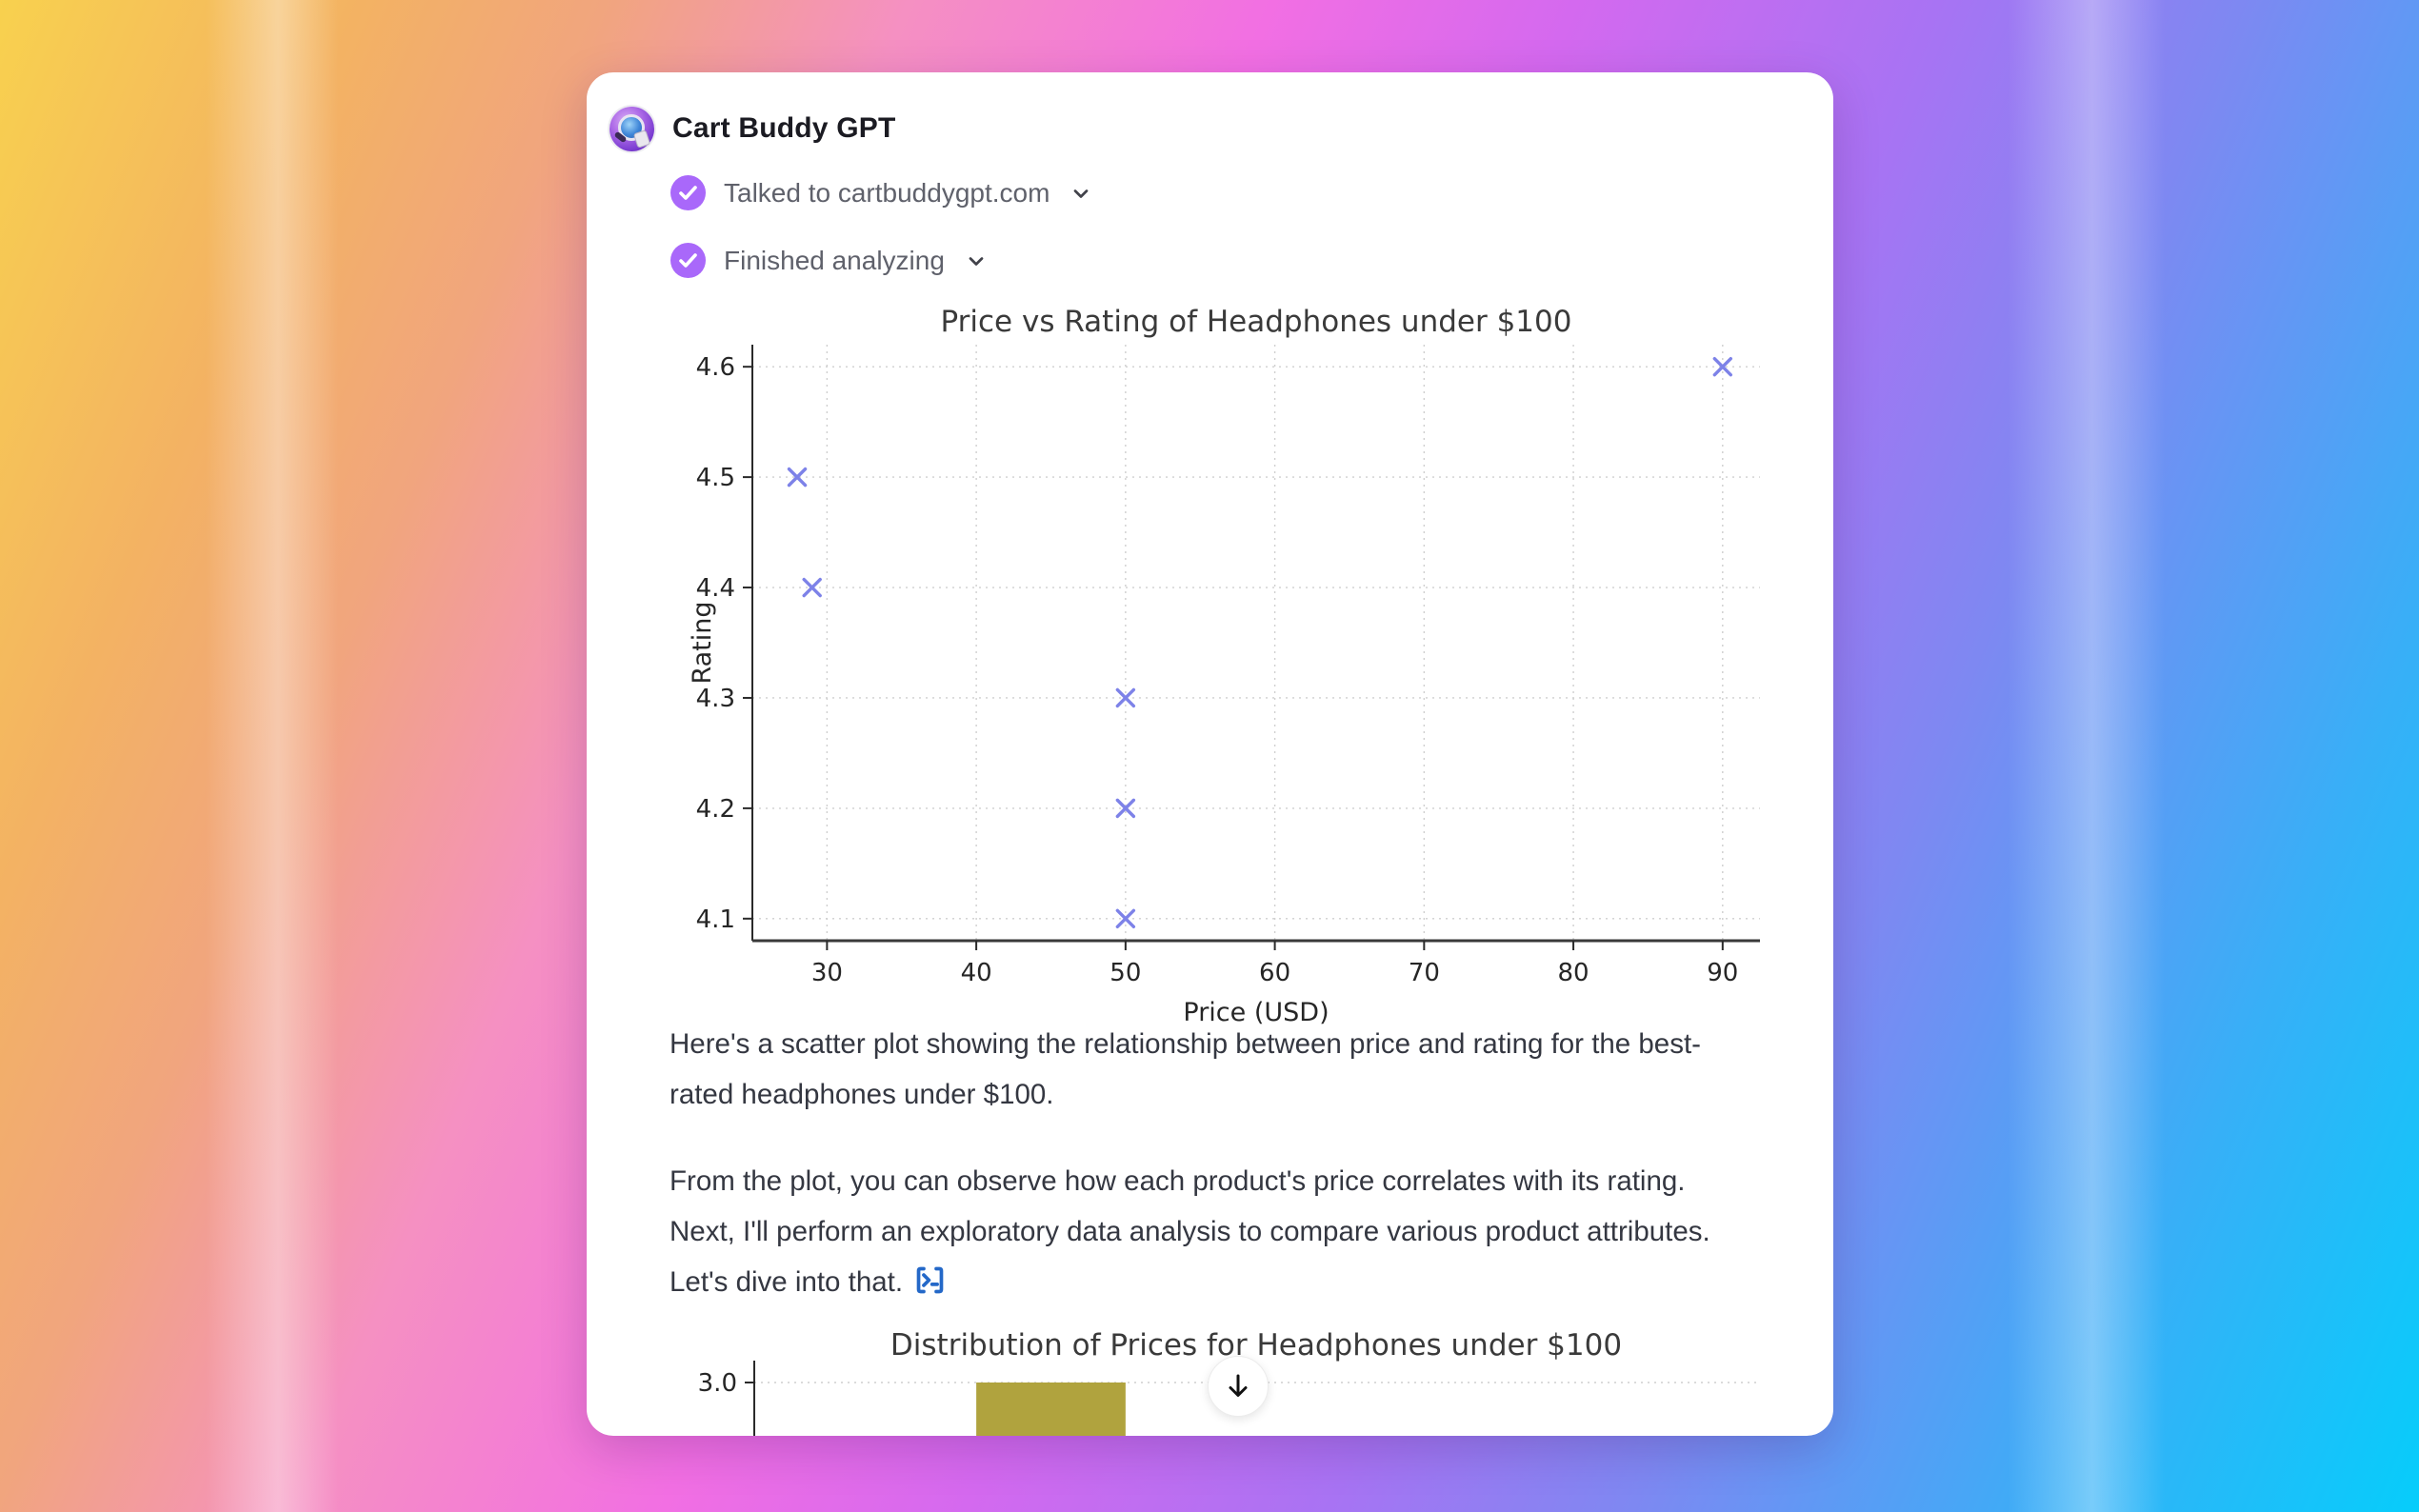 The width and height of the screenshot is (2419, 1512). I want to click on arrow-down-icon, so click(1238, 1385).